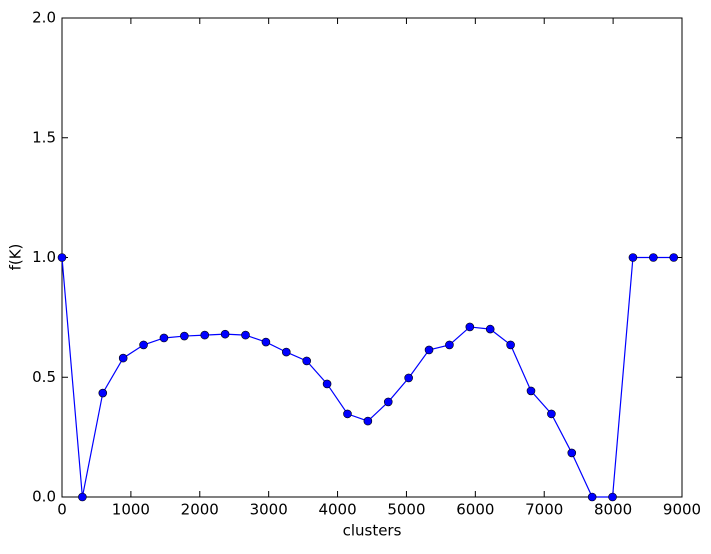  What do you see at coordinates (44, 257) in the screenshot?
I see `y-tick-label: 1.0` at bounding box center [44, 257].